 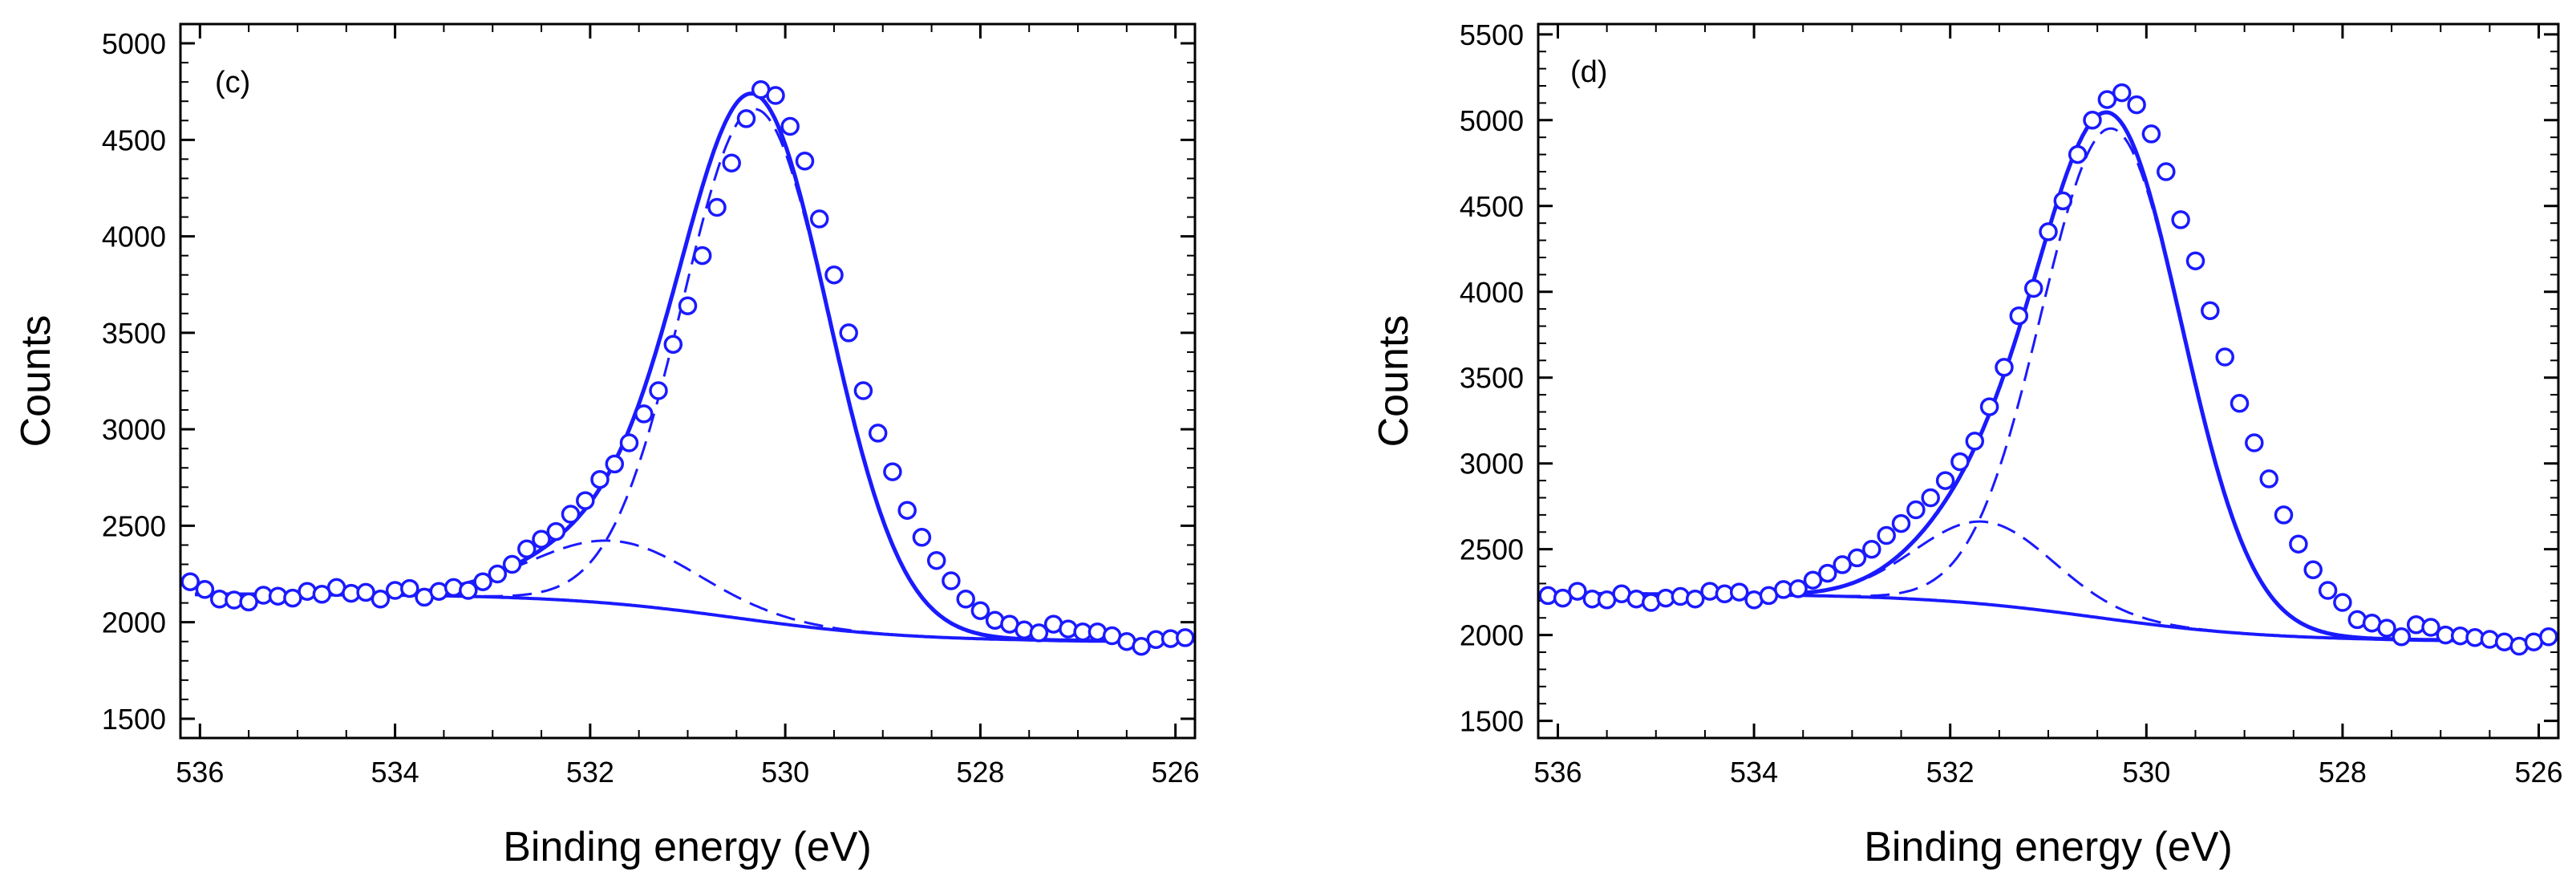 What do you see at coordinates (1589, 72) in the screenshot?
I see `panel-label: (d)` at bounding box center [1589, 72].